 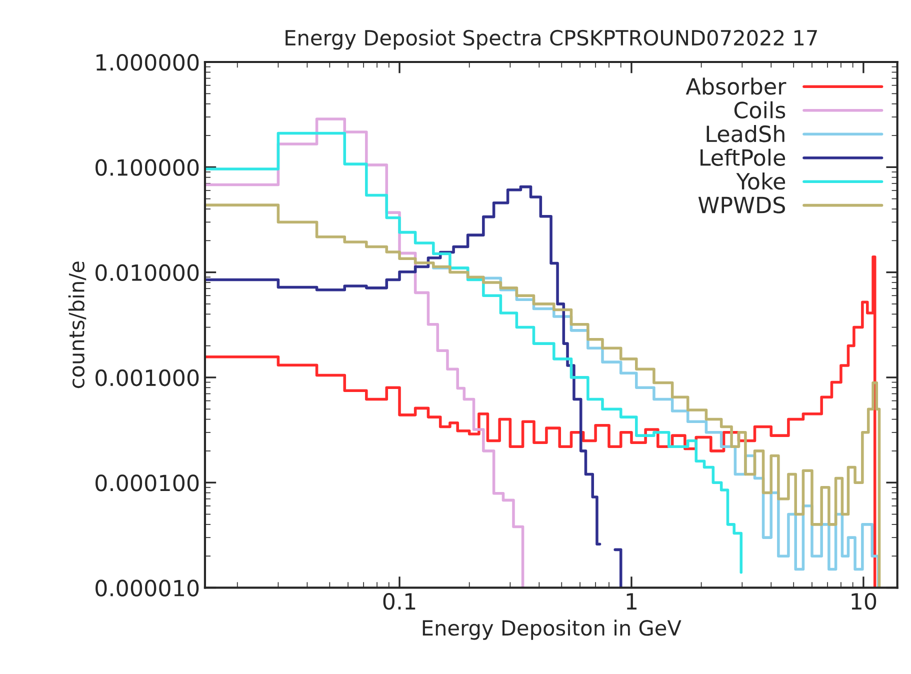 What do you see at coordinates (147, 483) in the screenshot?
I see `y-tick-label: 0.000100` at bounding box center [147, 483].